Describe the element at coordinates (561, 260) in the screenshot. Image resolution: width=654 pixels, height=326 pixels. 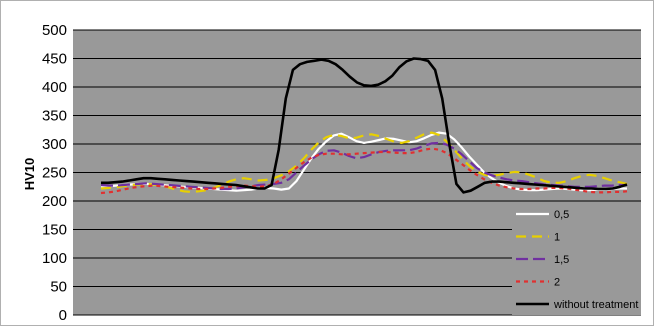
I see `legend-label-2: 1,5` at that location.